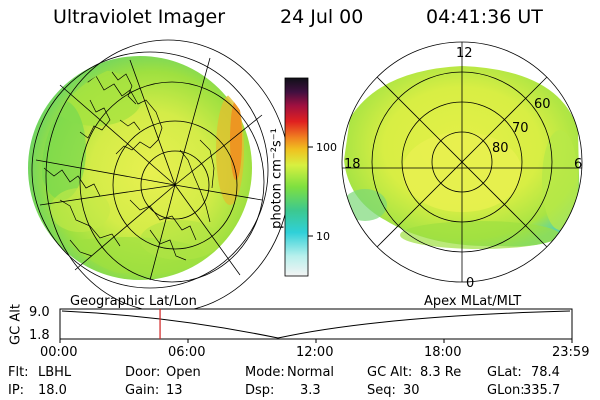 This screenshot has width=600, height=400. I want to click on altitude-ytick-1.8: 1.8, so click(39, 335).